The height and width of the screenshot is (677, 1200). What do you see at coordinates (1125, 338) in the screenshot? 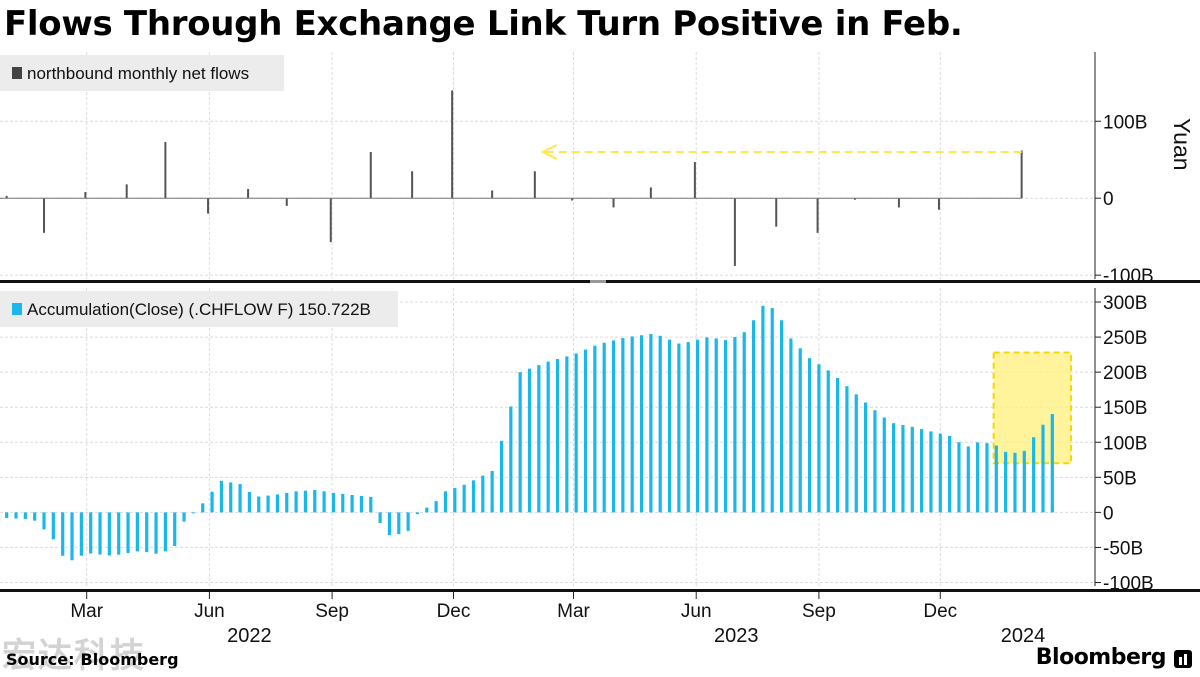
I see `y-tick-label: 250B` at bounding box center [1125, 338].